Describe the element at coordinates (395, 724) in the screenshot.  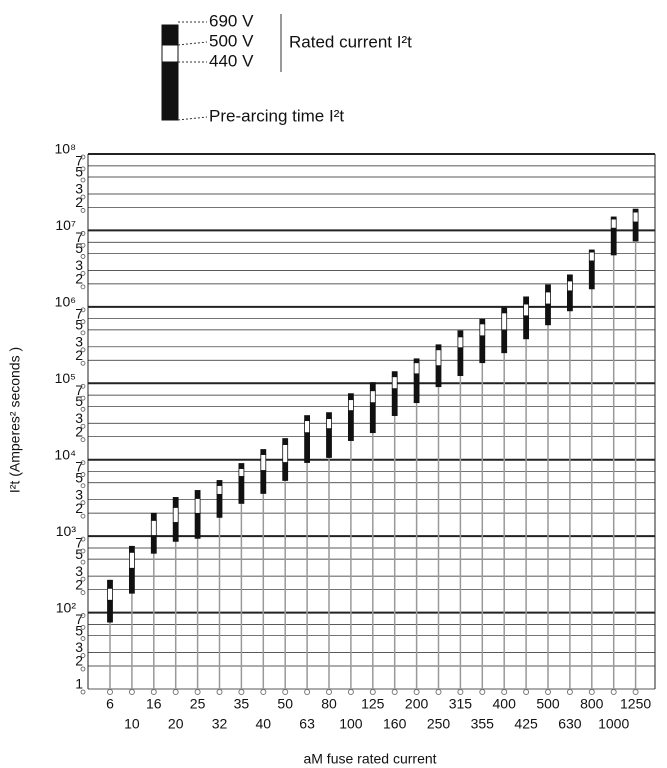
I see `x-tick-label: 160` at that location.